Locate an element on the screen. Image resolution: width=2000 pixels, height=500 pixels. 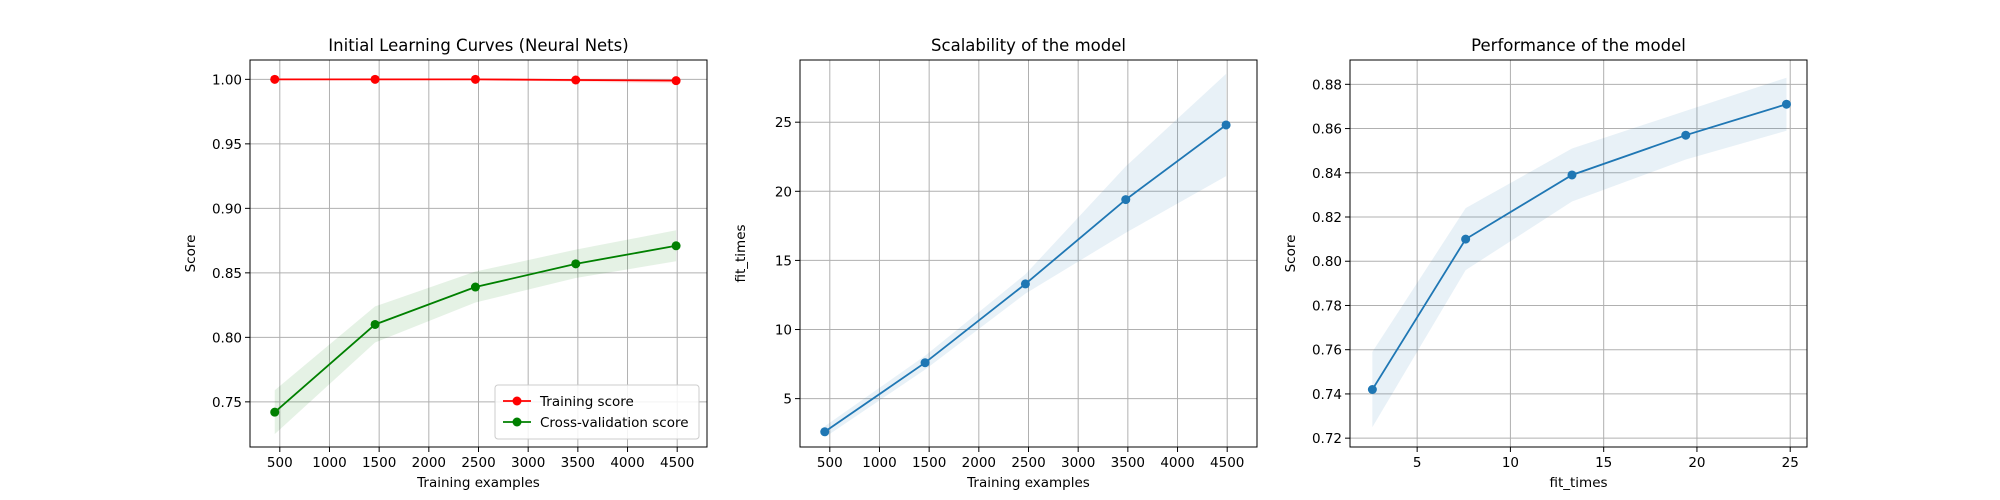
legend-box is located at coordinates (597, 412).